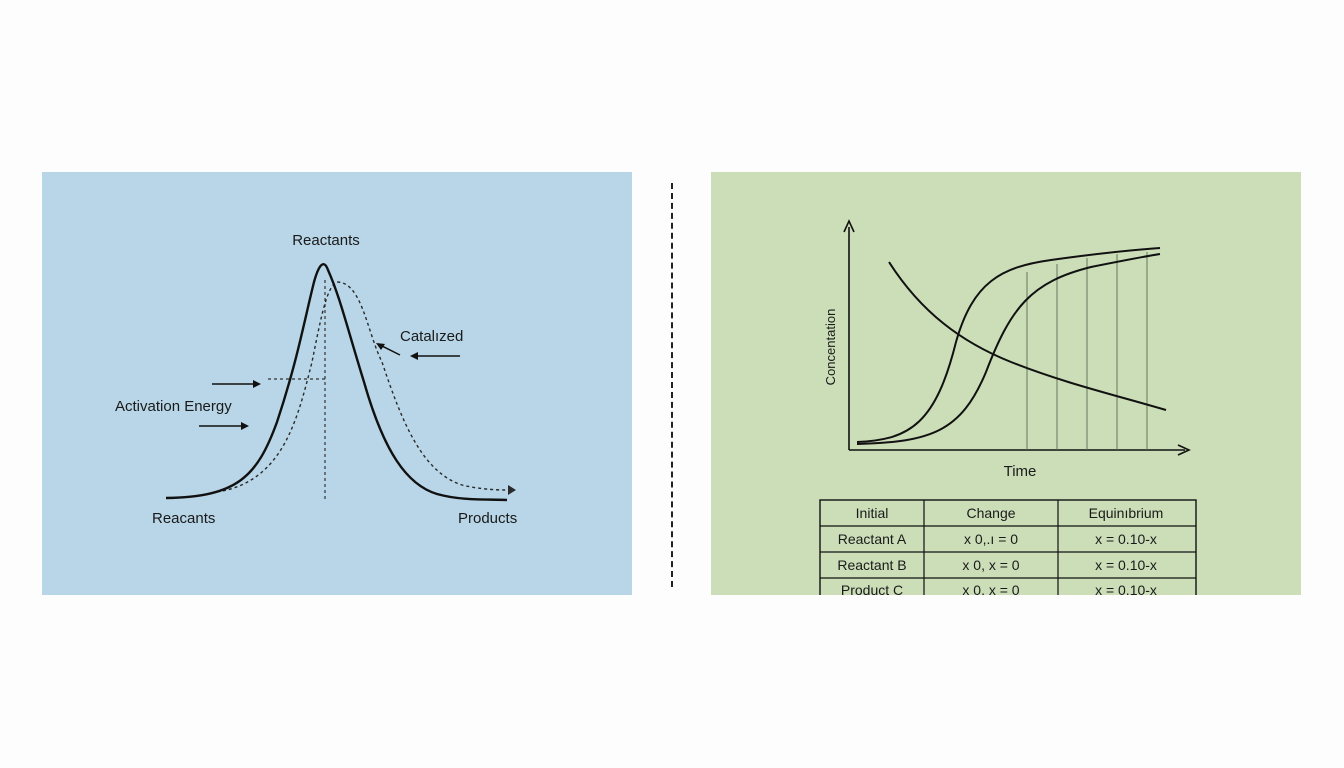 This screenshot has width=1344, height=768. I want to click on products-label: Products, so click(487, 518).